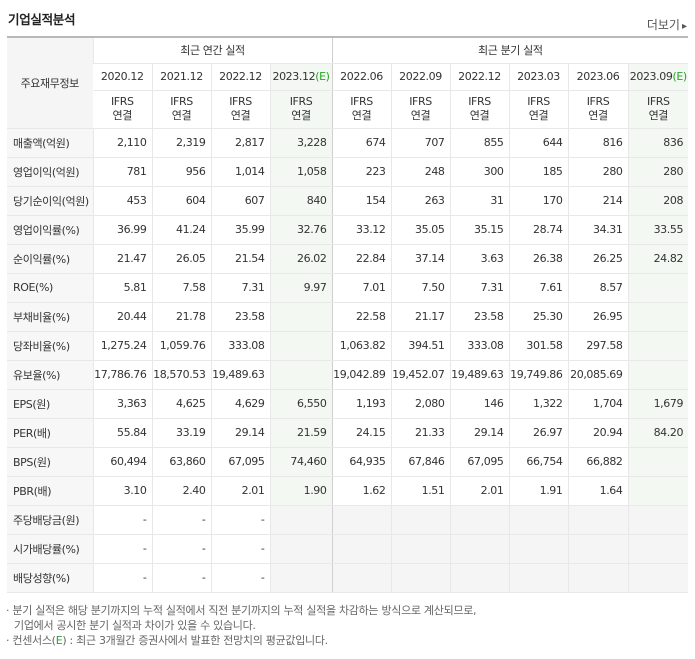 The image size is (695, 659). Describe the element at coordinates (598, 433) in the screenshot. I see `table-cell: 20.94` at that location.